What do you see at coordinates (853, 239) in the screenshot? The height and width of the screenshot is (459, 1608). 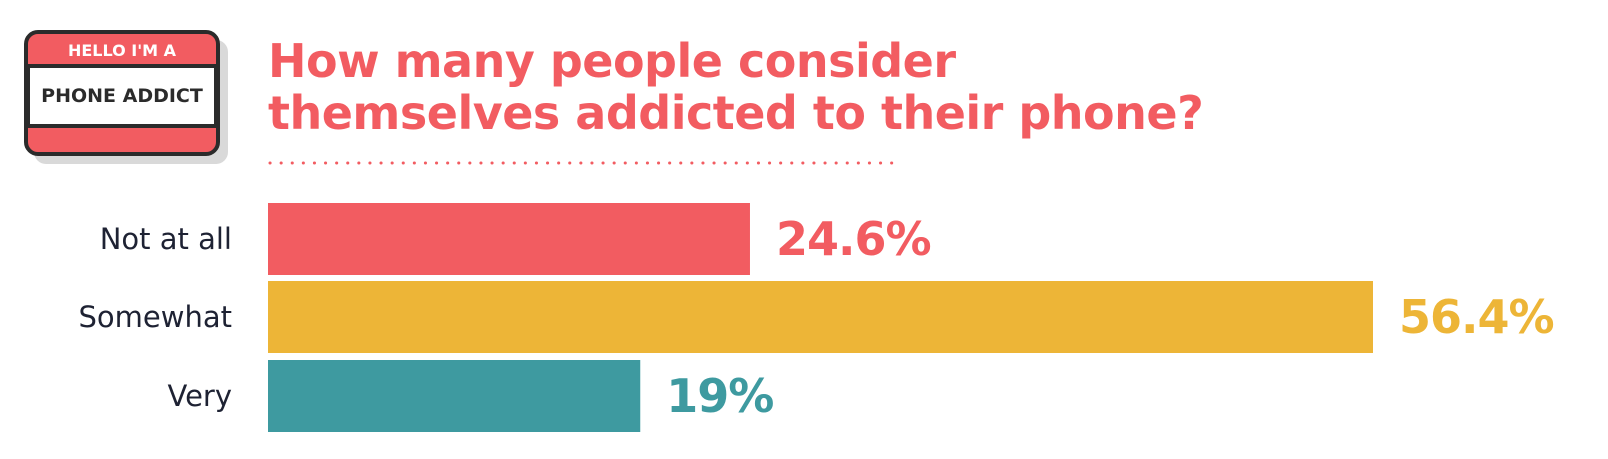 I see `value-label: 24.6%` at bounding box center [853, 239].